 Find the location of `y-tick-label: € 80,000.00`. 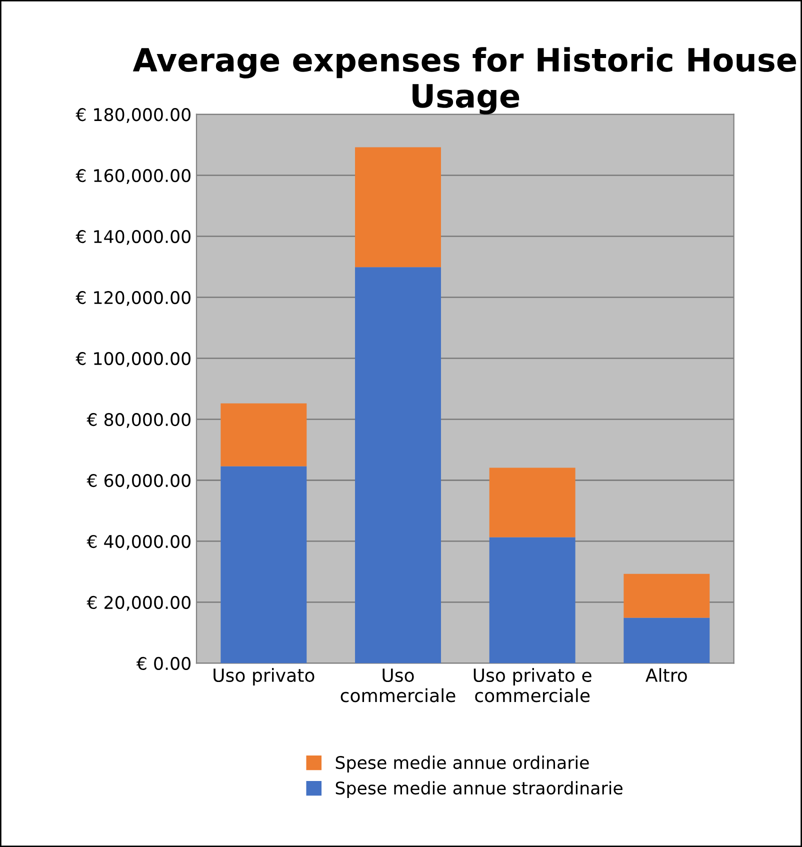

y-tick-label: € 80,000.00 is located at coordinates (138, 420).